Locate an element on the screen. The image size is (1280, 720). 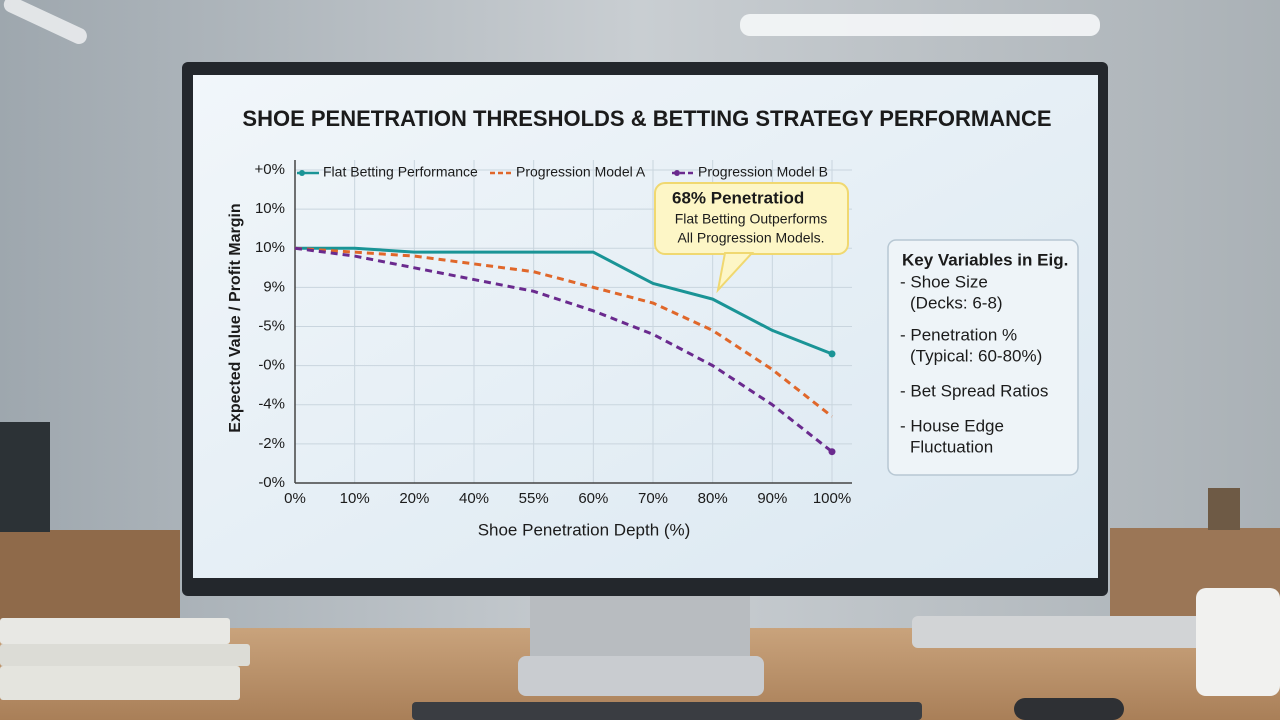
key-item: - House Edge is located at coordinates (952, 425).